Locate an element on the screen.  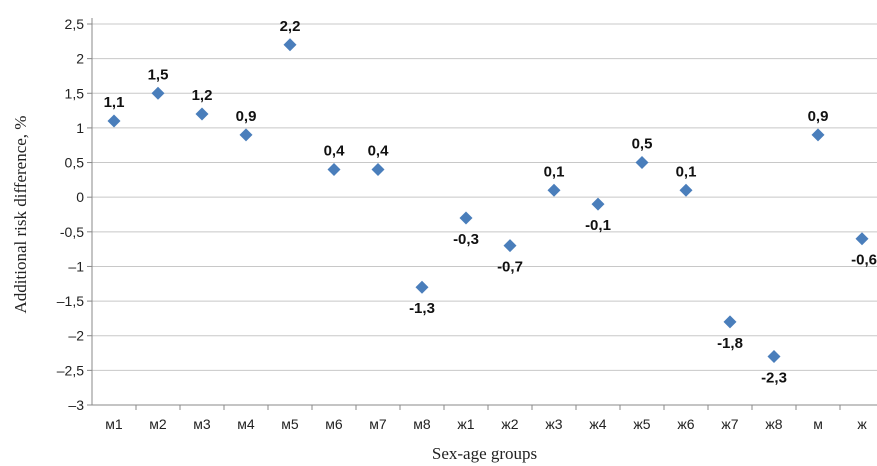
y-tick-label: –2 is located at coordinates (76, 336).